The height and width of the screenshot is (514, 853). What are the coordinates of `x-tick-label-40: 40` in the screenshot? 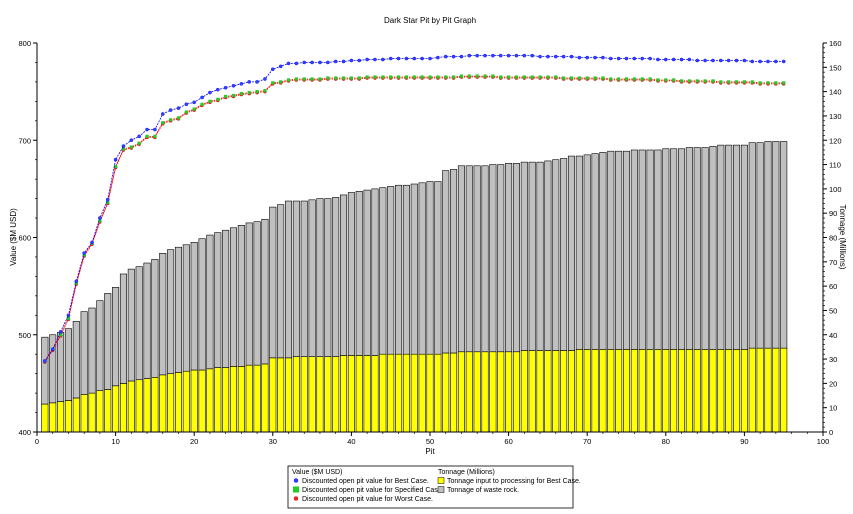 It's located at (351, 441).